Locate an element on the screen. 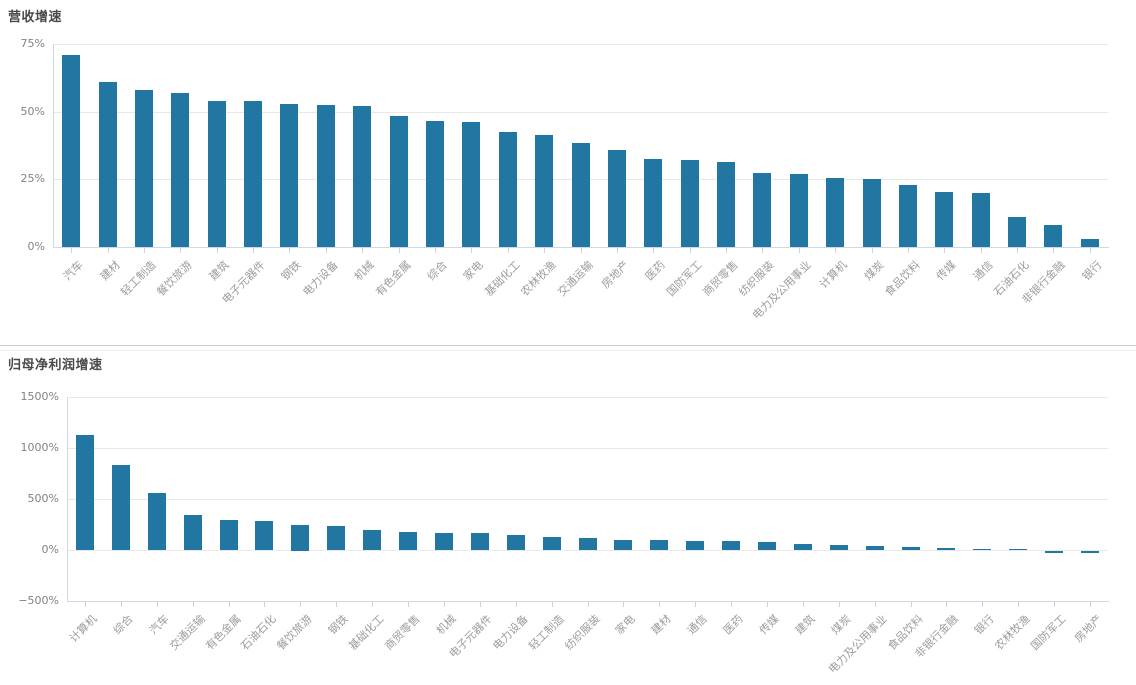 The image size is (1136, 685). category-label: 农林牧渔 is located at coordinates (1012, 632).